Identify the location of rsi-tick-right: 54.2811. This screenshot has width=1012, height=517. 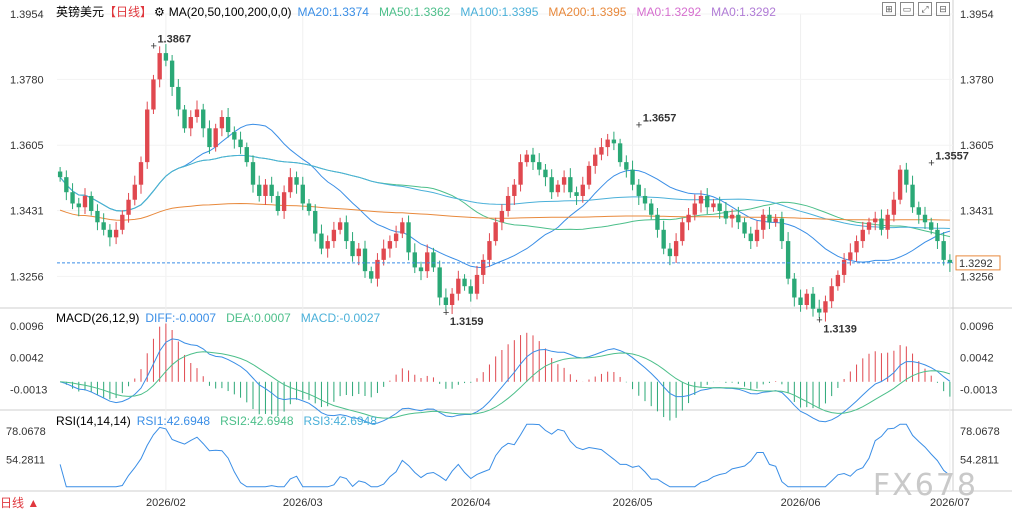
(979, 460).